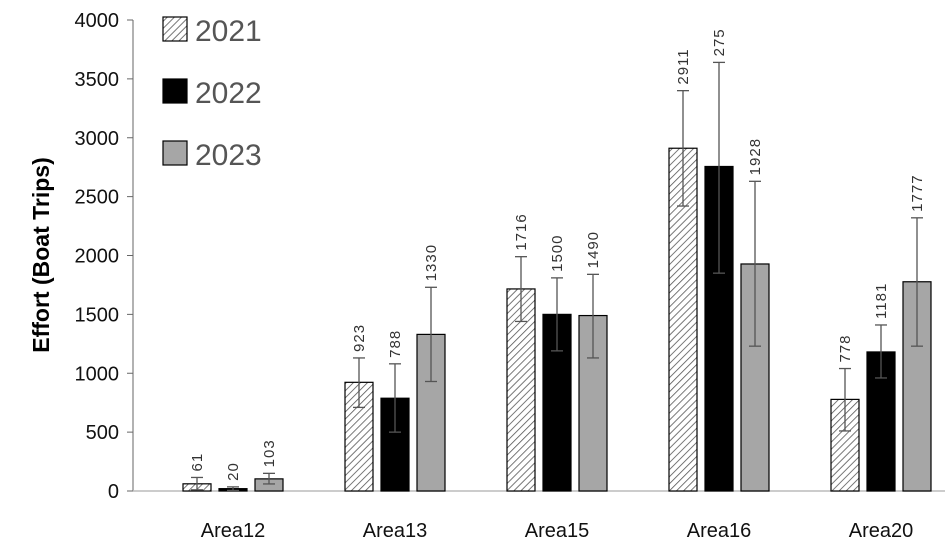 Image resolution: width=951 pixels, height=545 pixels. Describe the element at coordinates (755, 156) in the screenshot. I see `data-label-2023-Area16: 1928` at that location.